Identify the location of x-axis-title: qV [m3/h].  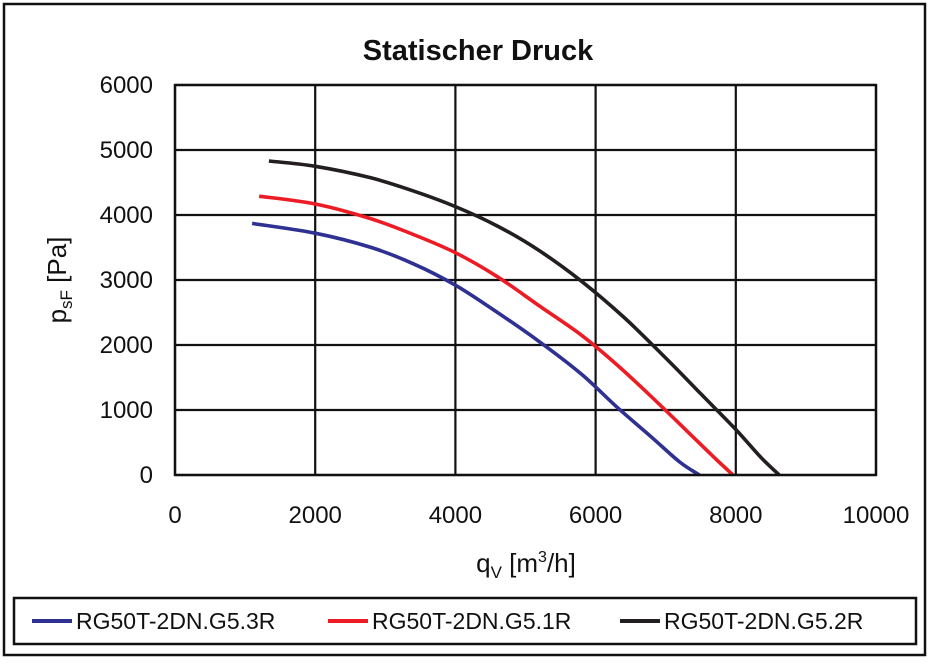
(526, 565).